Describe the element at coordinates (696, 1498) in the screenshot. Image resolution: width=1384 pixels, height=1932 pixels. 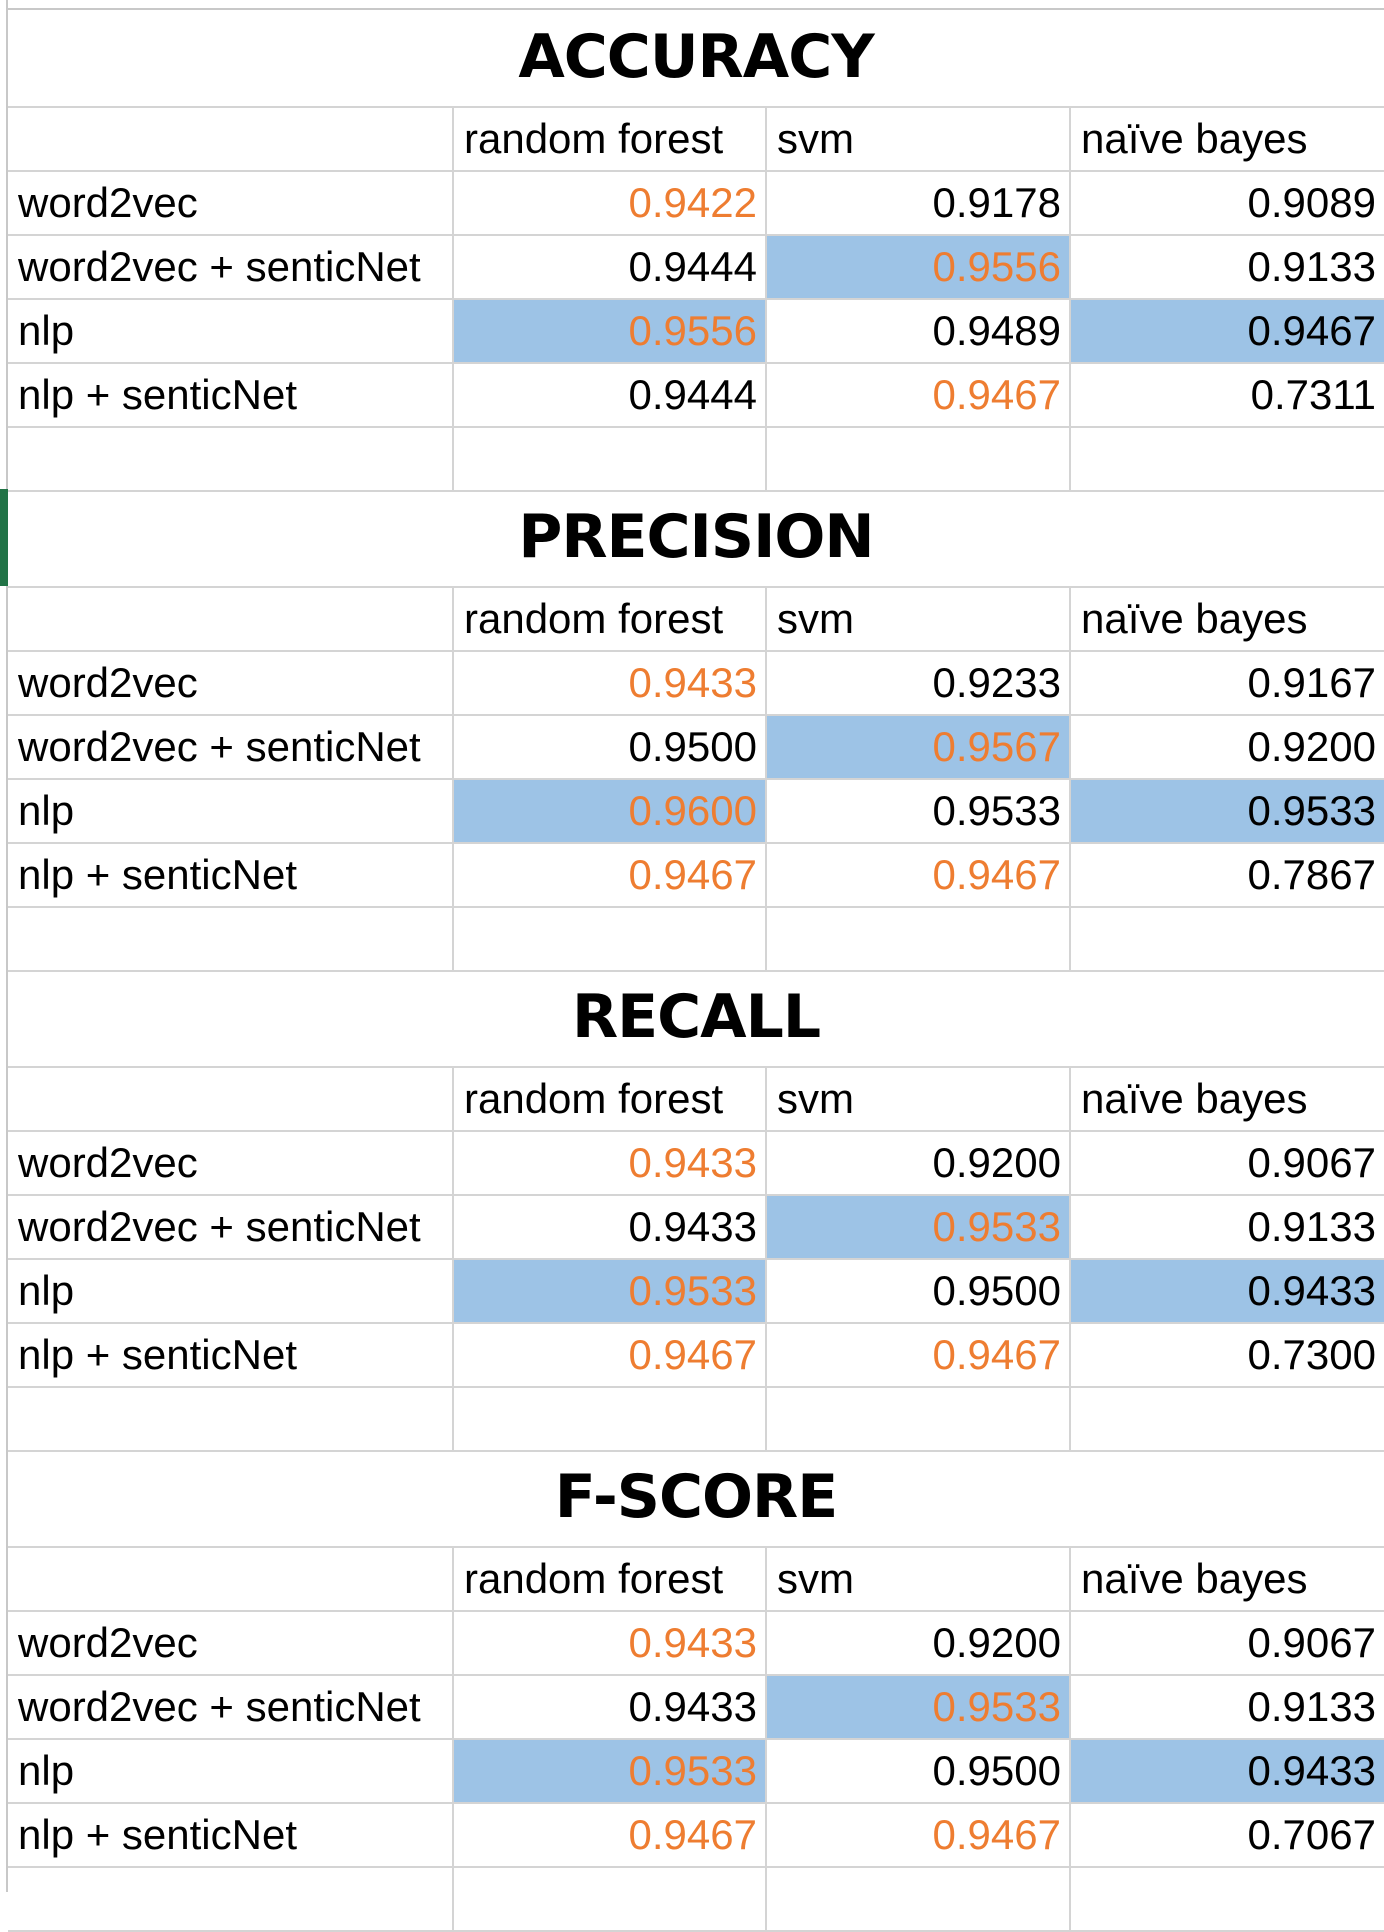
I see `table-title: F-SCORE` at that location.